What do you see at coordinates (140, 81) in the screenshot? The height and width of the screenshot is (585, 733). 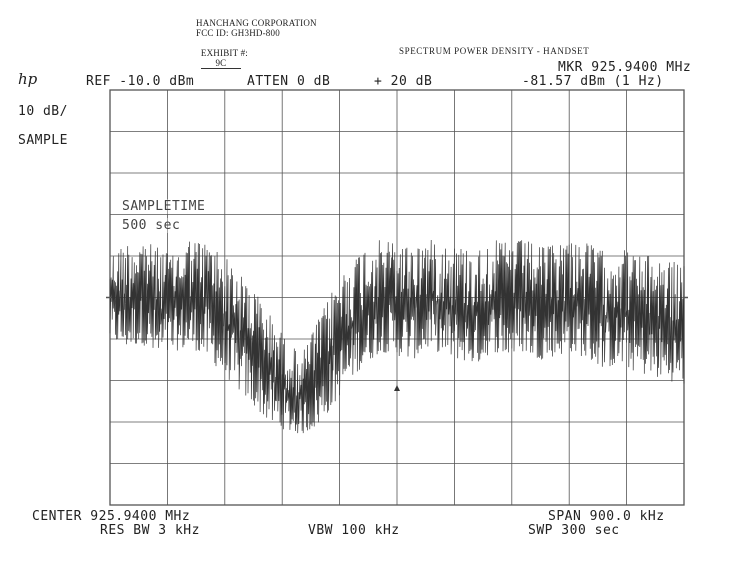 I see `ref-level: REF -10.0 dBm` at bounding box center [140, 81].